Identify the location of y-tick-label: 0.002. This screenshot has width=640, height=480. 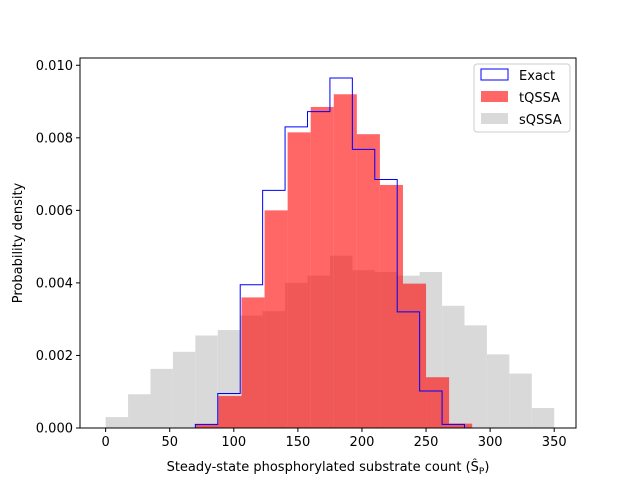
(54, 356).